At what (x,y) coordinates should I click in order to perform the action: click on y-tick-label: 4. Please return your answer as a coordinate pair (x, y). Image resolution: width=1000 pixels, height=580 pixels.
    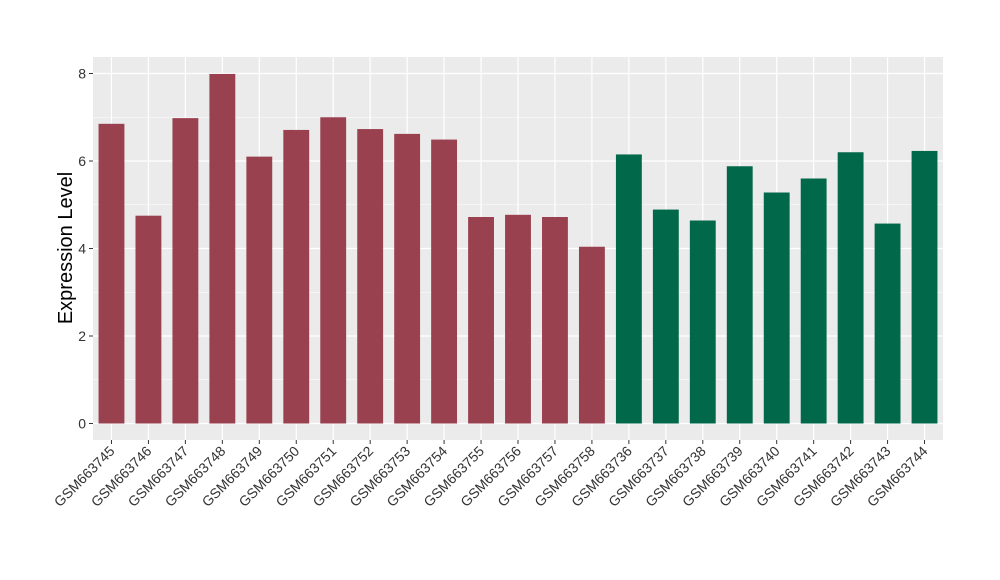
    Looking at the image, I should click on (82, 249).